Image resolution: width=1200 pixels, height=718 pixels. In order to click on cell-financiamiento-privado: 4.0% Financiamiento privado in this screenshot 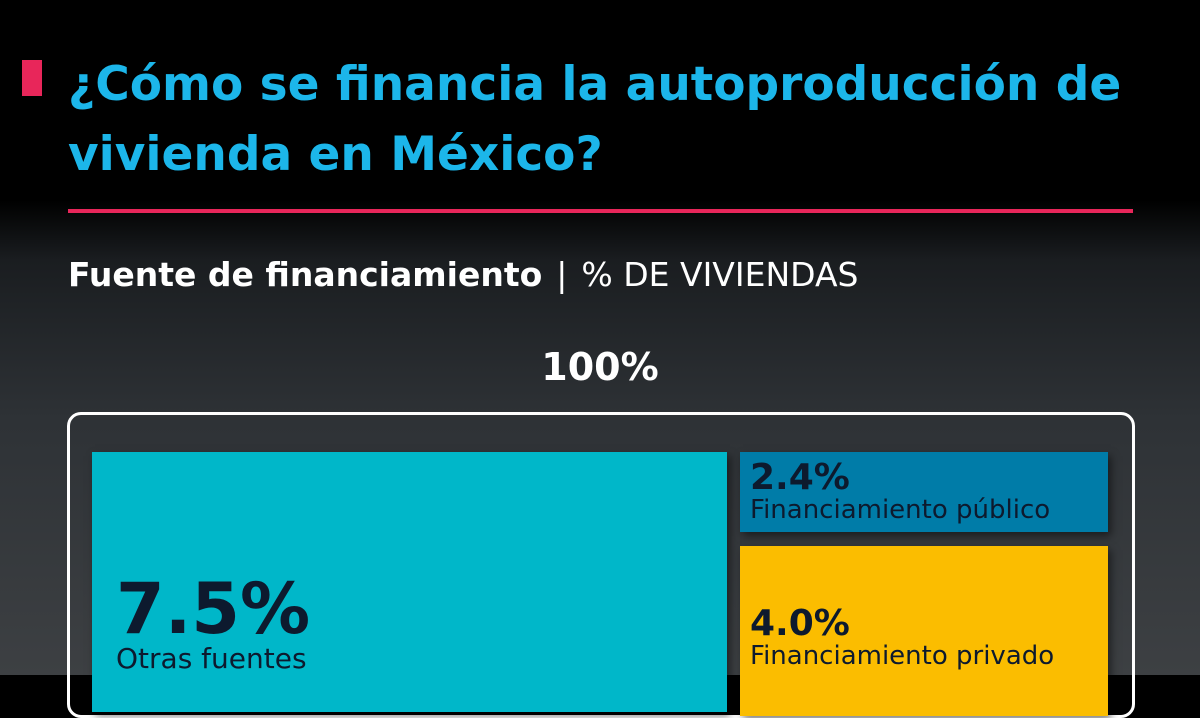, I will do `click(924, 631)`.